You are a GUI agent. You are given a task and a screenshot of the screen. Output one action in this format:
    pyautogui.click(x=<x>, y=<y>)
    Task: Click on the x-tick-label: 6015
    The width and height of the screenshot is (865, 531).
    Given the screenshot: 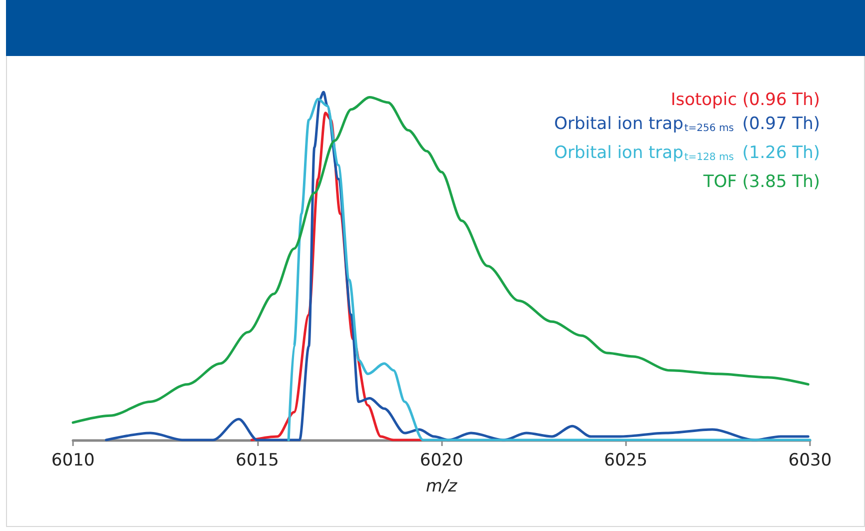 What is the action you would take?
    pyautogui.click(x=257, y=460)
    